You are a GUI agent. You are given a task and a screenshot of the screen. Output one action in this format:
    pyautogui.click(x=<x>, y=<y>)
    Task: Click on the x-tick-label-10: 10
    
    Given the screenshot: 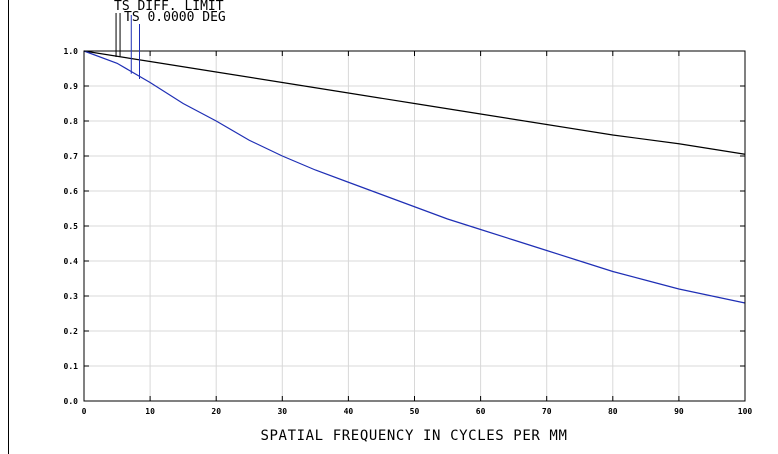 What is the action you would take?
    pyautogui.click(x=150, y=411)
    